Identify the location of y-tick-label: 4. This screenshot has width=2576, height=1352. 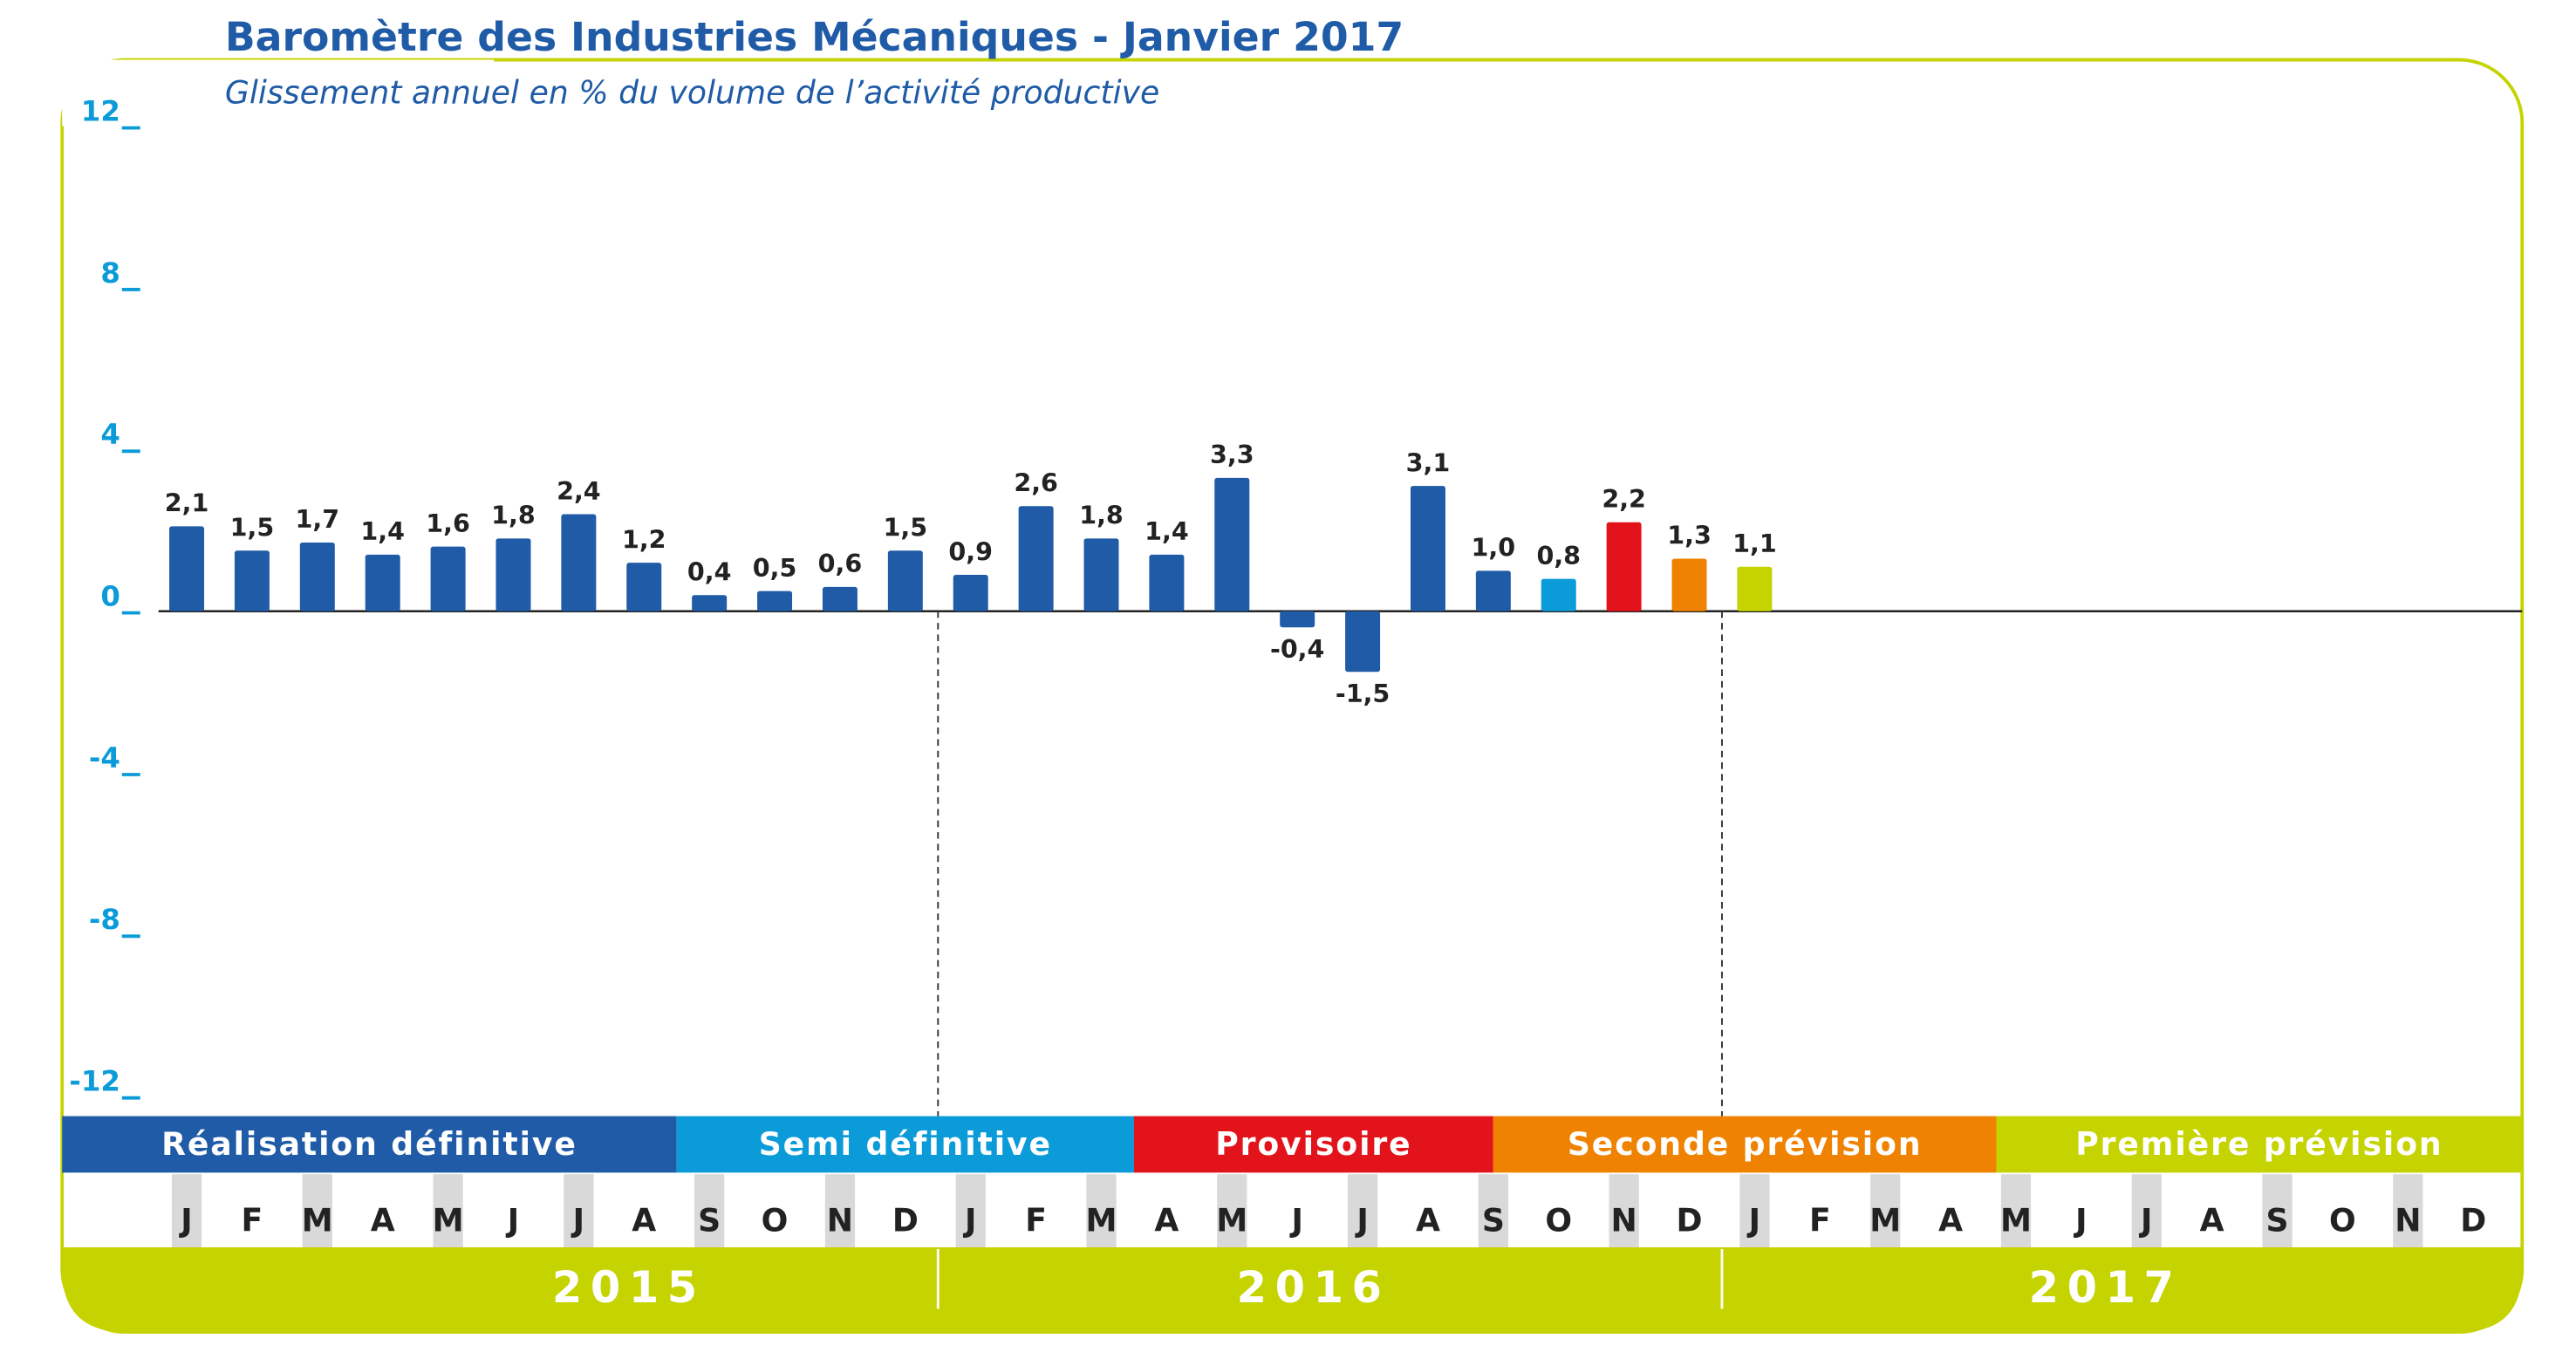
(110, 435).